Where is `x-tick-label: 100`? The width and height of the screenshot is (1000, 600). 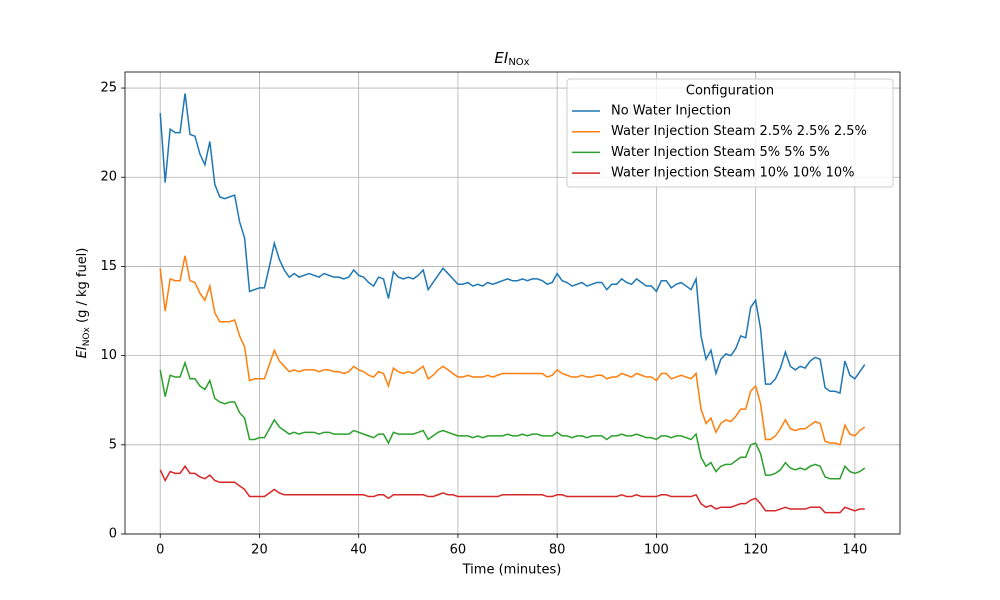
x-tick-label: 100 is located at coordinates (656, 550).